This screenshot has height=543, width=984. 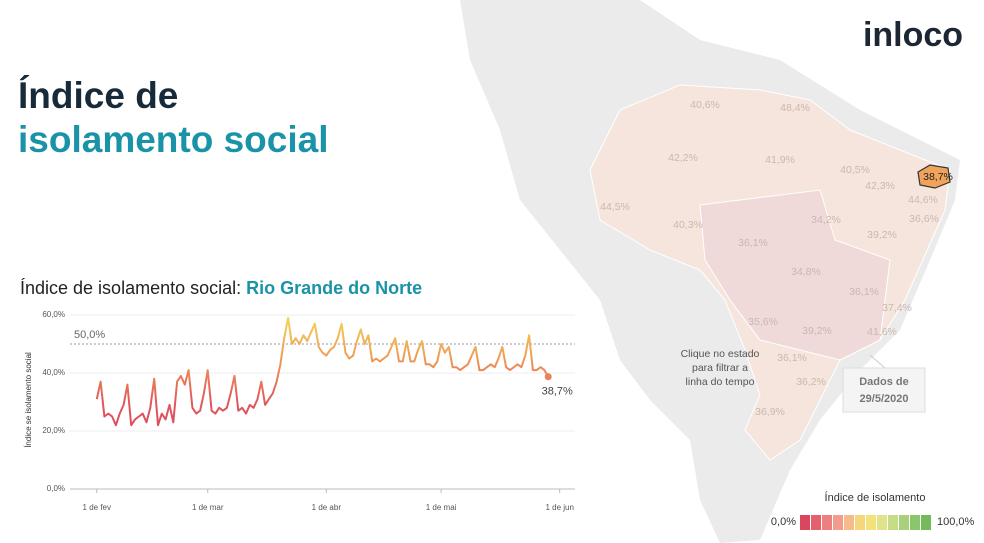 I want to click on chart-title-state: Rio Grande do Norte, so click(x=334, y=288).